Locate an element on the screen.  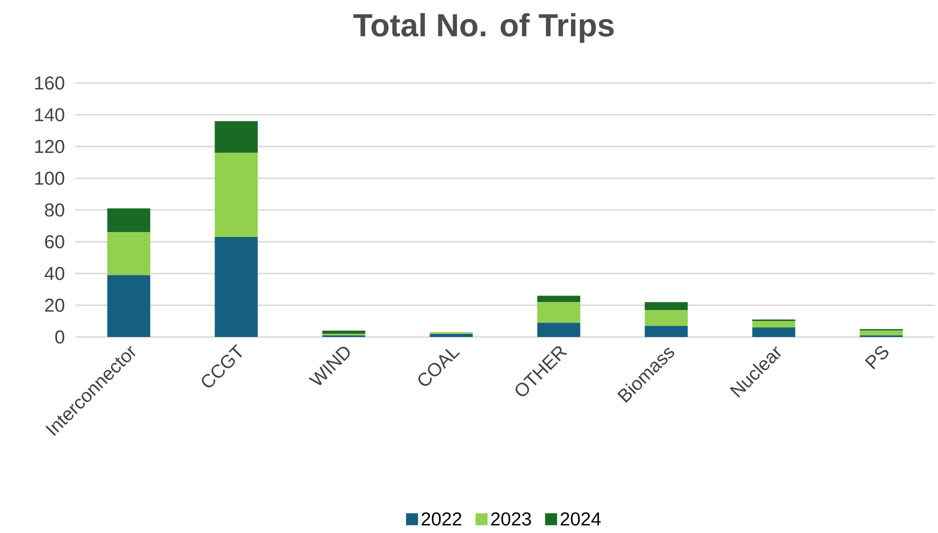
legend-label: 2022 is located at coordinates (442, 519).